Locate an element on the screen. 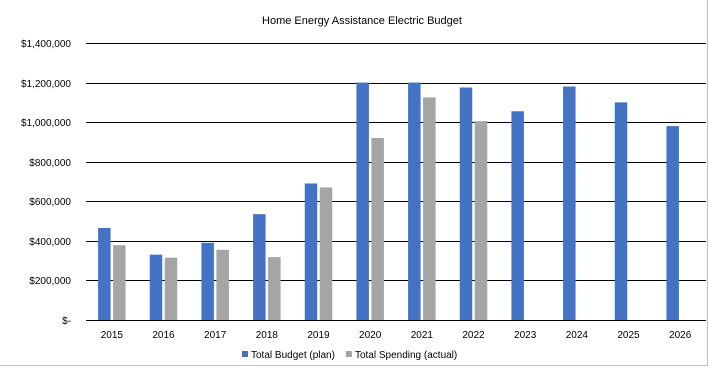 This screenshot has width=709, height=367. x-tick-label: 2026 is located at coordinates (680, 335).